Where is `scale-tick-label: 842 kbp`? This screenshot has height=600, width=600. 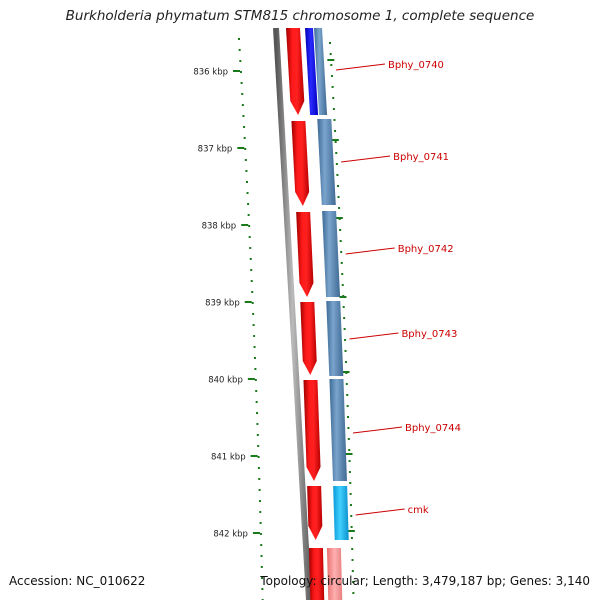 scale-tick-label: 842 kbp is located at coordinates (230, 535).